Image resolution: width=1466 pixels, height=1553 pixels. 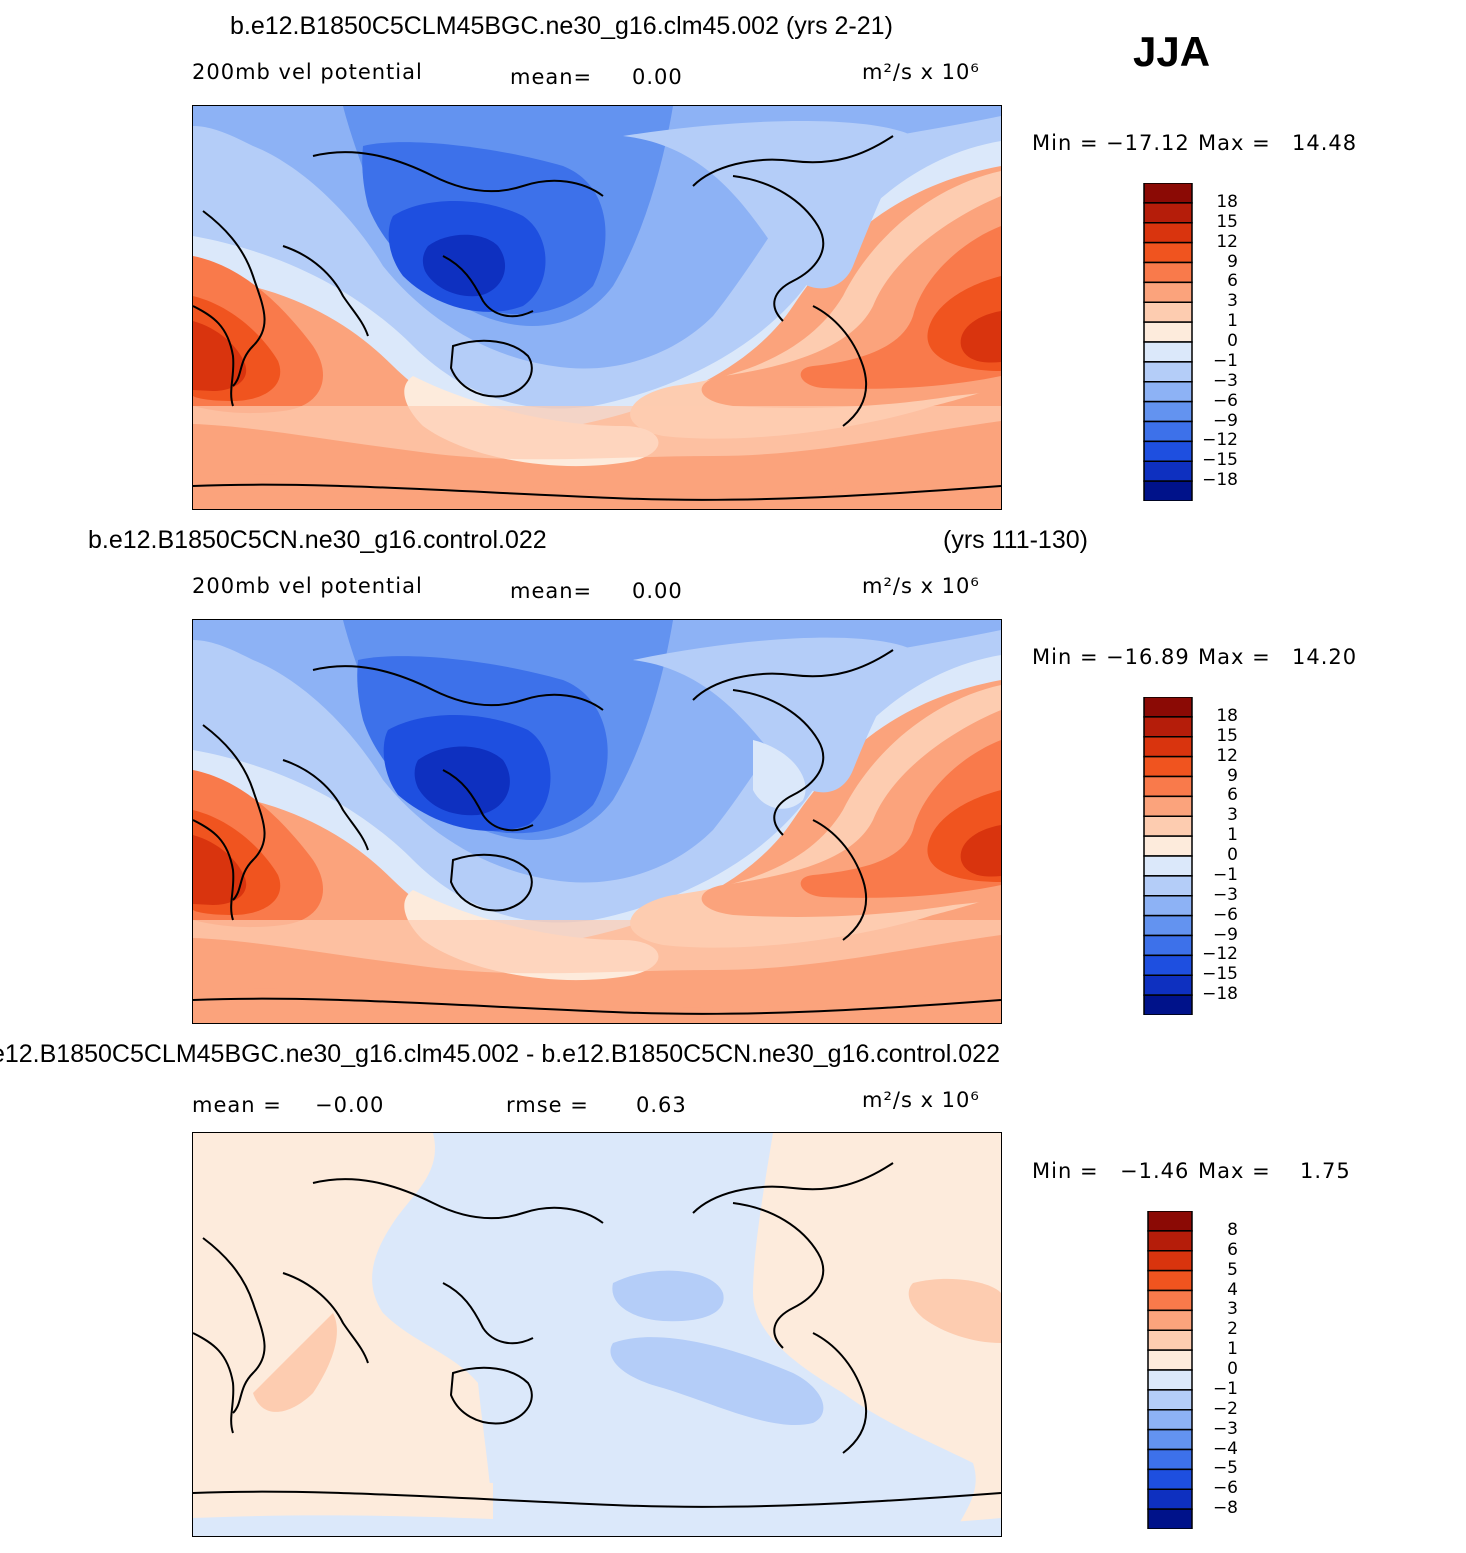 I want to click on panel1-units: m²/s x 10⁶, so click(x=921, y=72).